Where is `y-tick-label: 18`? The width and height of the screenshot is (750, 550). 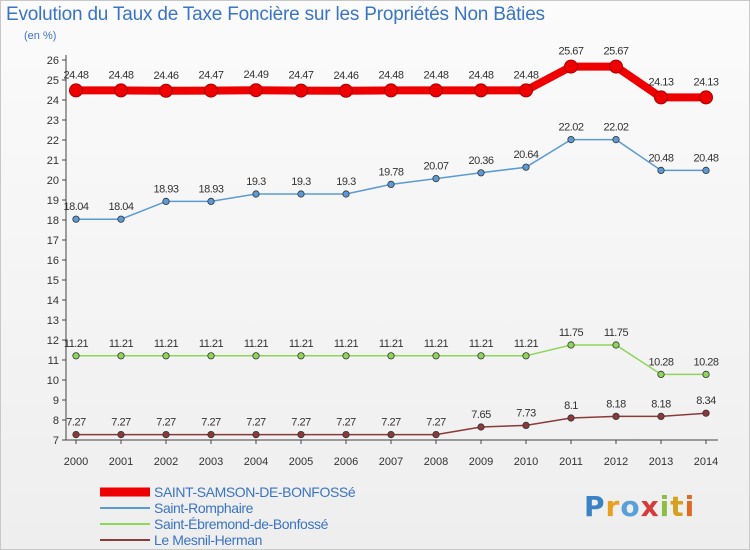 y-tick-label: 18 is located at coordinates (53, 221).